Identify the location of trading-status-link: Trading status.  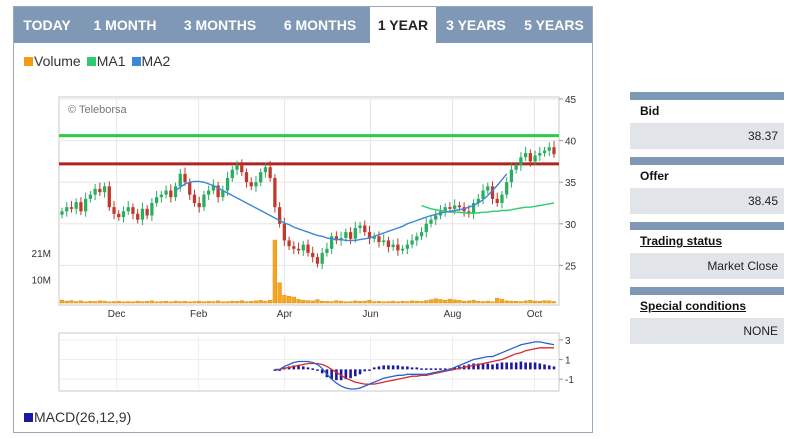
(707, 241).